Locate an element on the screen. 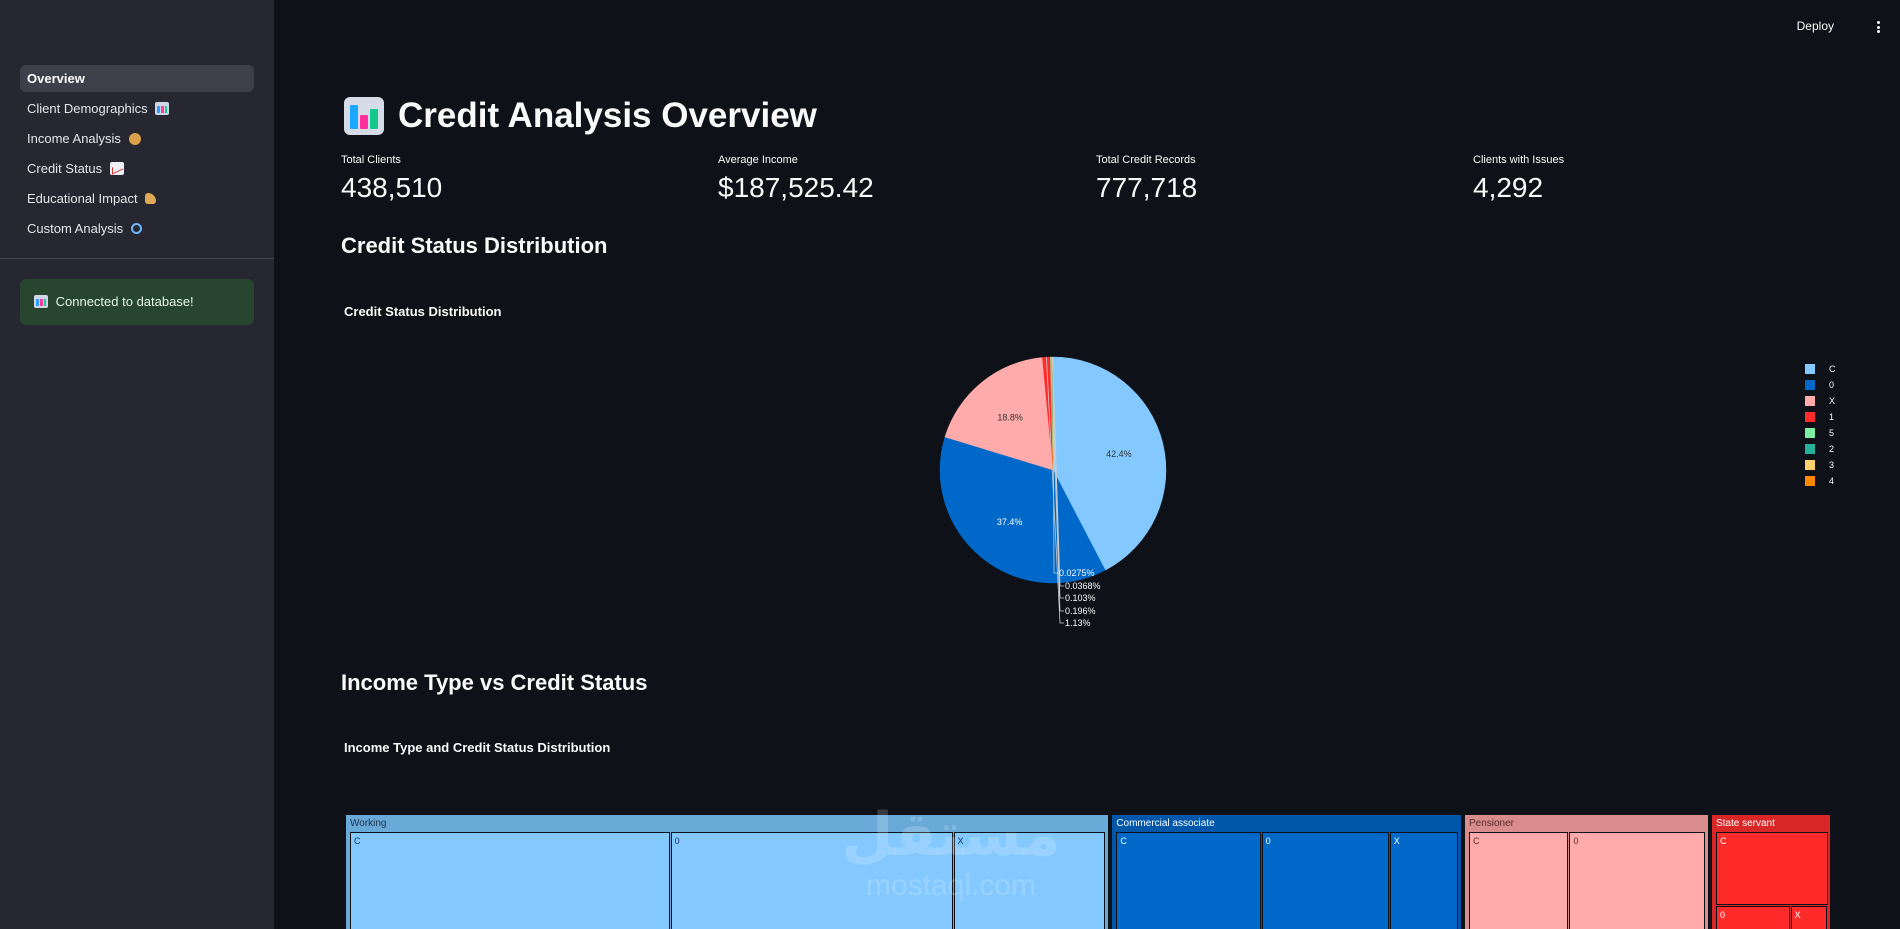 The image size is (1900, 929). pie-data-label: 0.103% is located at coordinates (1080, 598).